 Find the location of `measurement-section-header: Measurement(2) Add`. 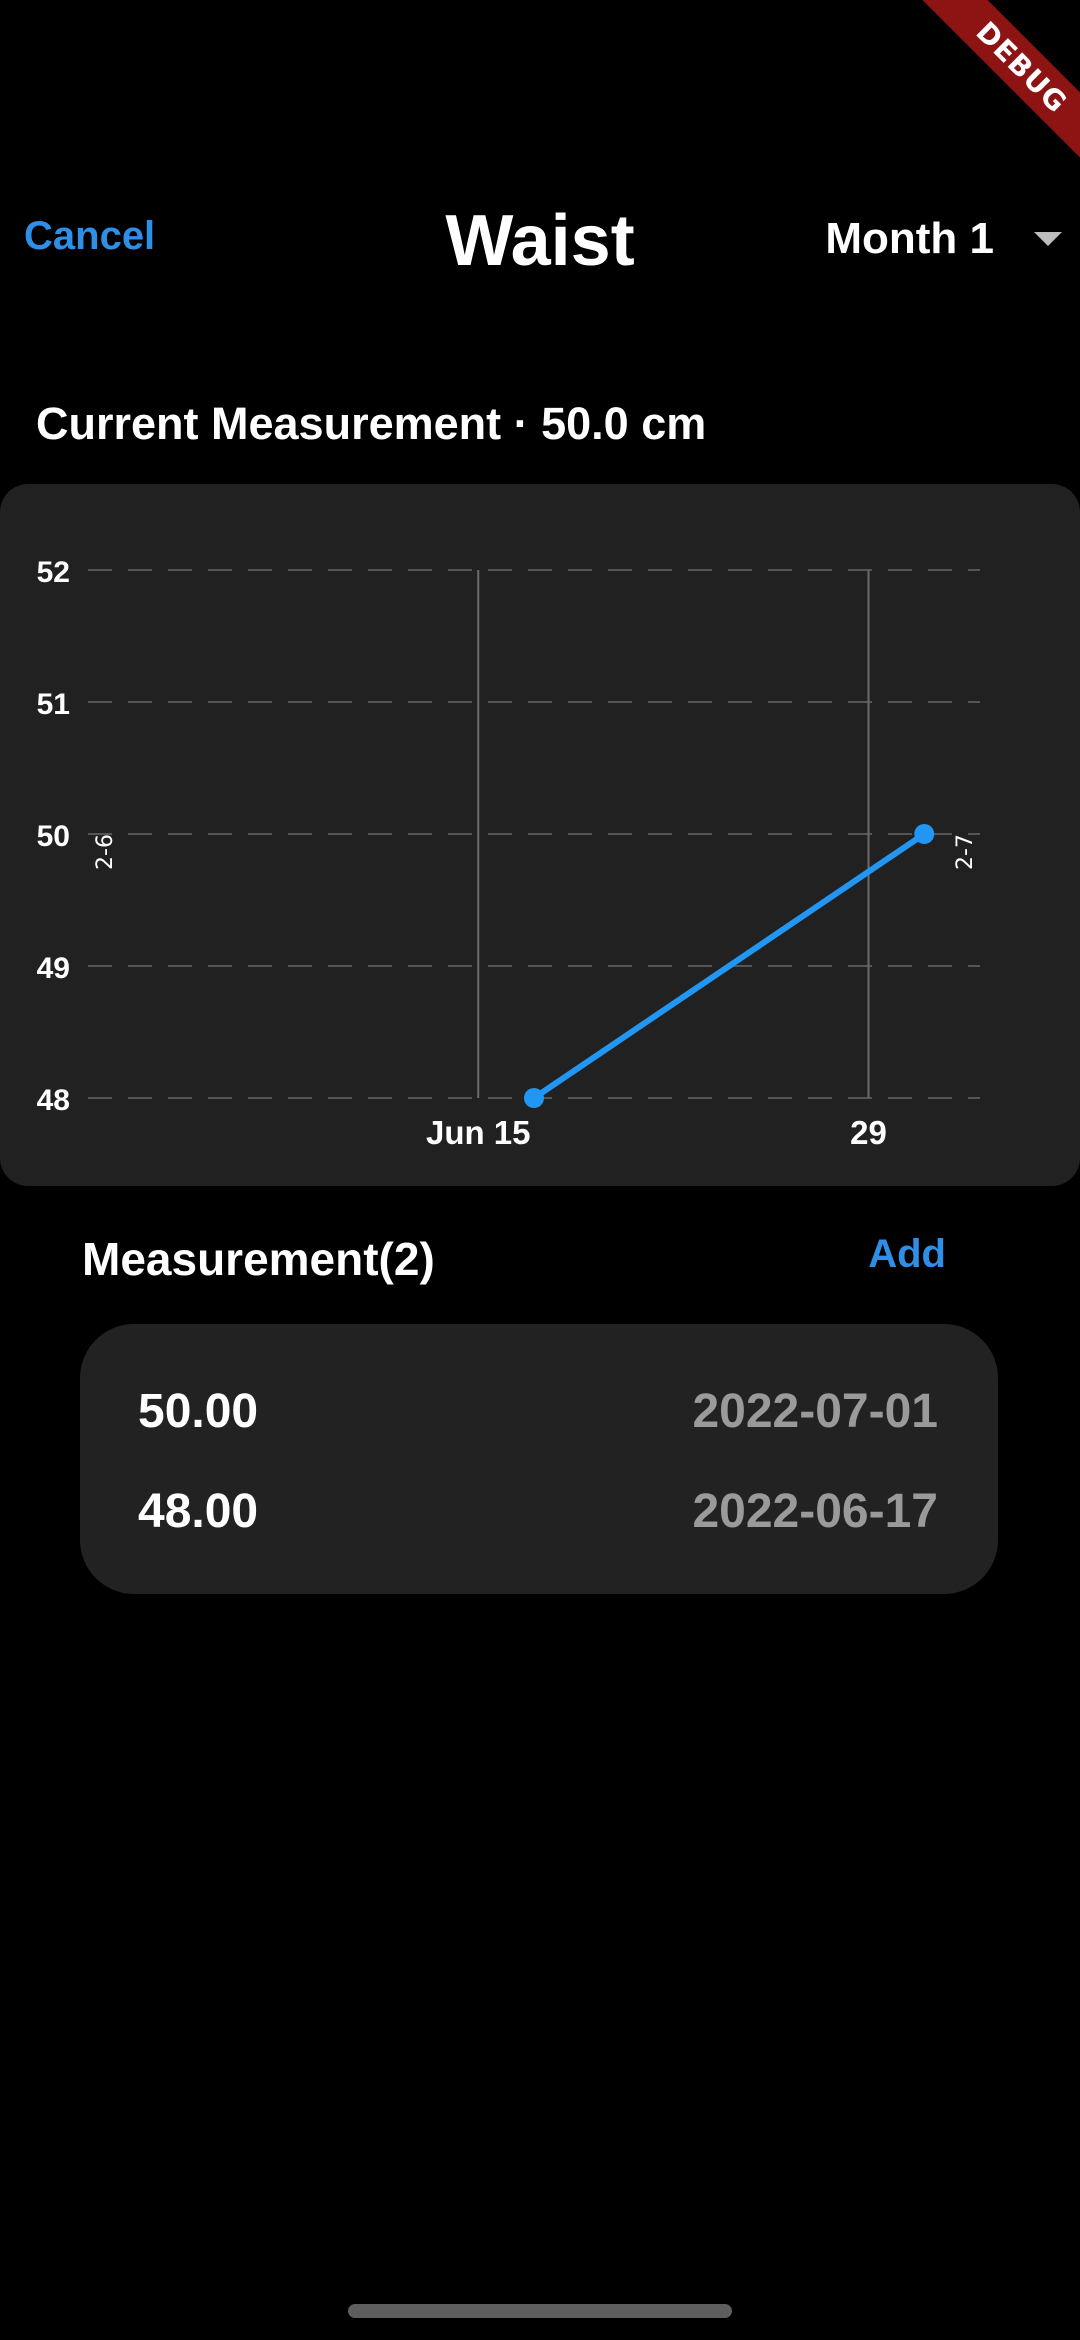

measurement-section-header: Measurement(2) Add is located at coordinates (514, 1259).